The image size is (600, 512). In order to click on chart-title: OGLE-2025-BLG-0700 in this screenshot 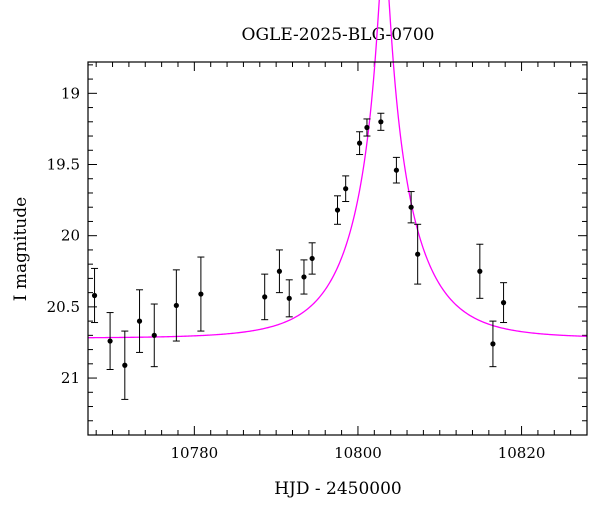, I will do `click(338, 35)`.